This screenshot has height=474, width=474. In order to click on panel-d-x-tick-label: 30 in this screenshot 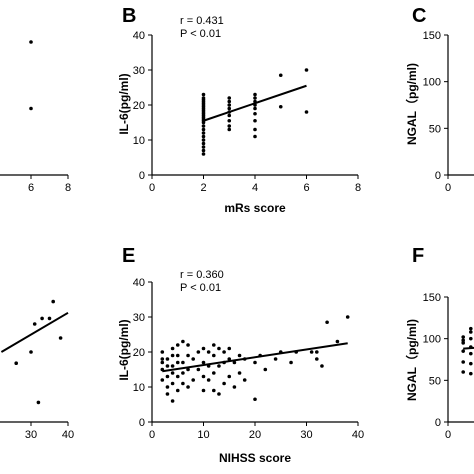, I will do `click(31, 435)`.